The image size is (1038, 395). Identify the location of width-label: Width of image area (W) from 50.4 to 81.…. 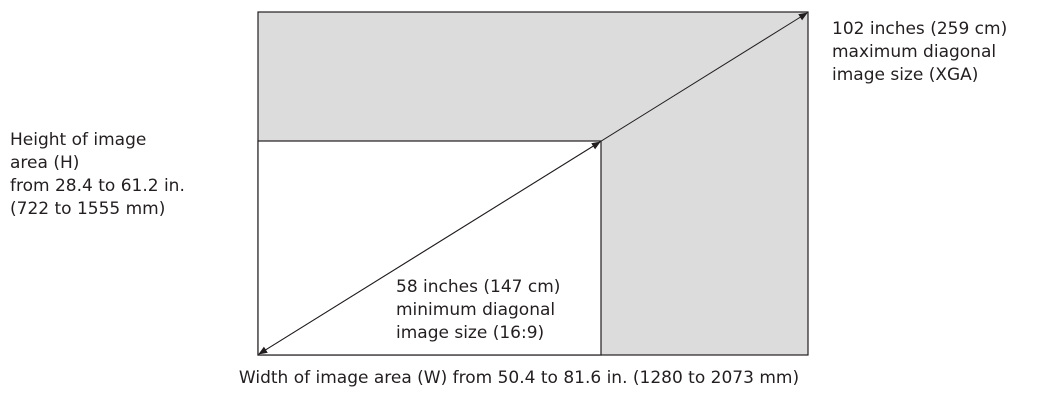
(519, 378).